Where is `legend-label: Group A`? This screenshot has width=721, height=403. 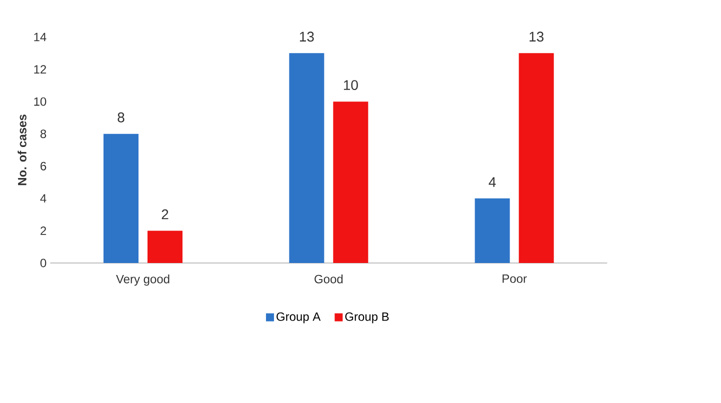 legend-label: Group A is located at coordinates (298, 318).